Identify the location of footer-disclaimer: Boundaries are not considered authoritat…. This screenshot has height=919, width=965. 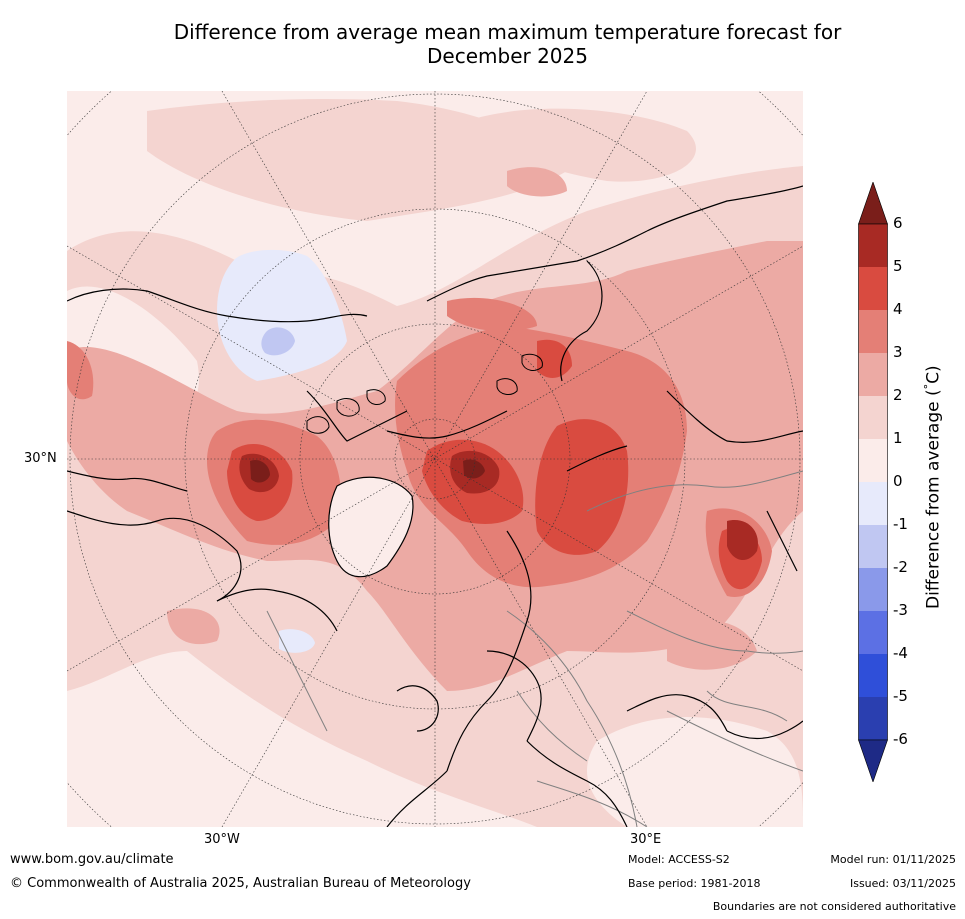
(834, 906).